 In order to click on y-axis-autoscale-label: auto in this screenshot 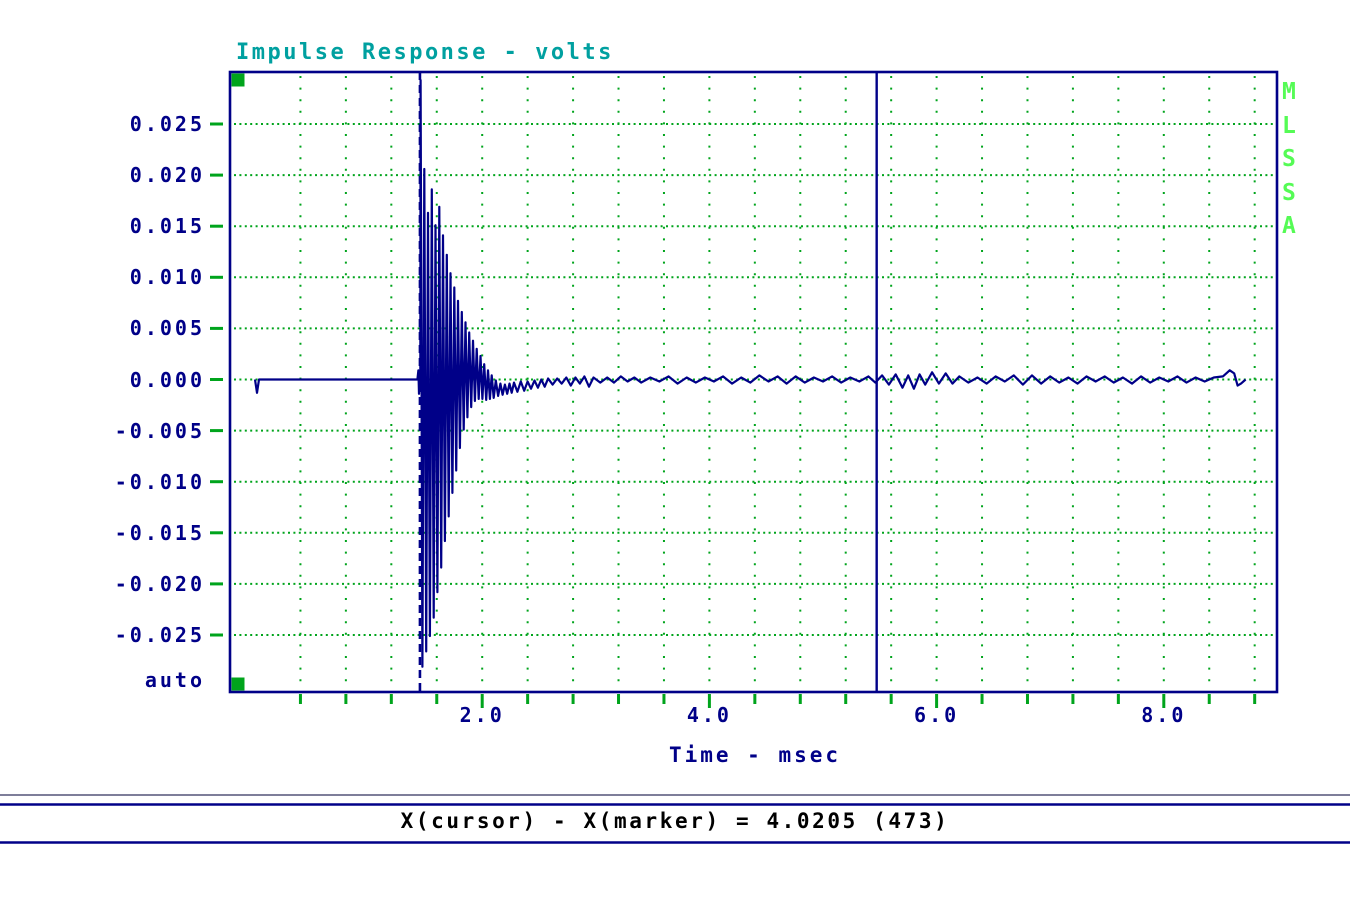, I will do `click(174, 680)`.